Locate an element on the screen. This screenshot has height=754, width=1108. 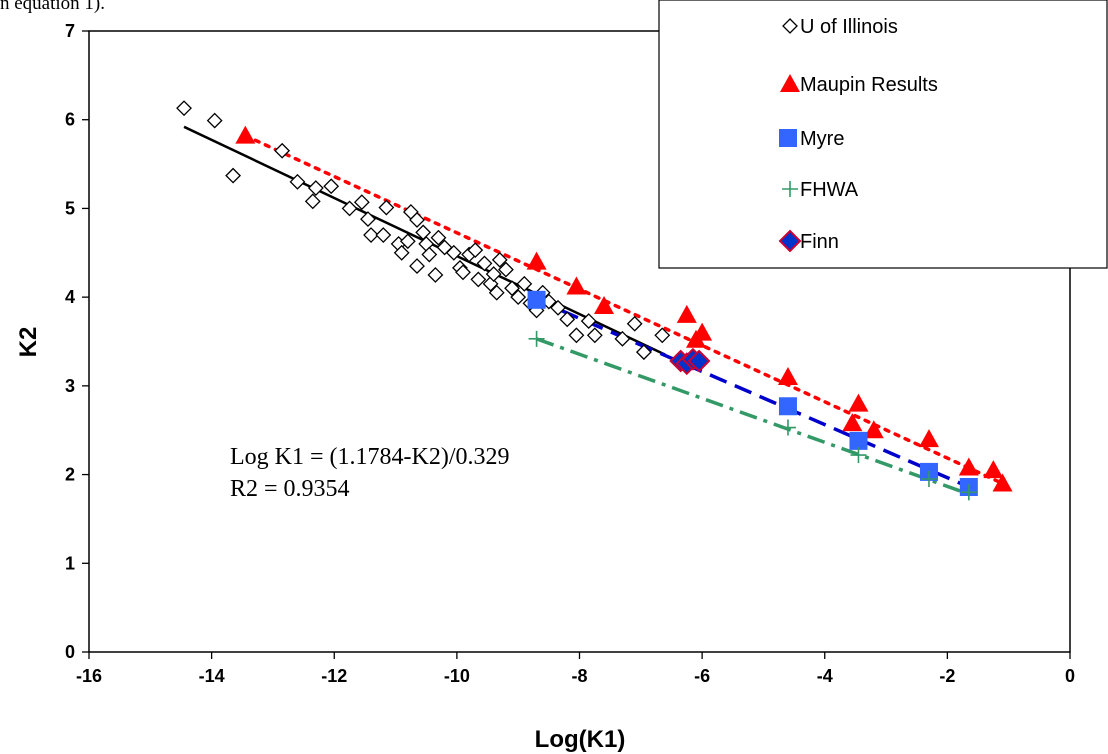
legend-label: Maupin Results is located at coordinates (869, 85).